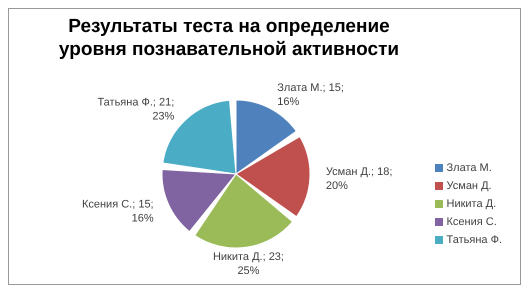  I want to click on chart-title: Результаты теста на определение уровня познавательной активности, so click(229, 38).